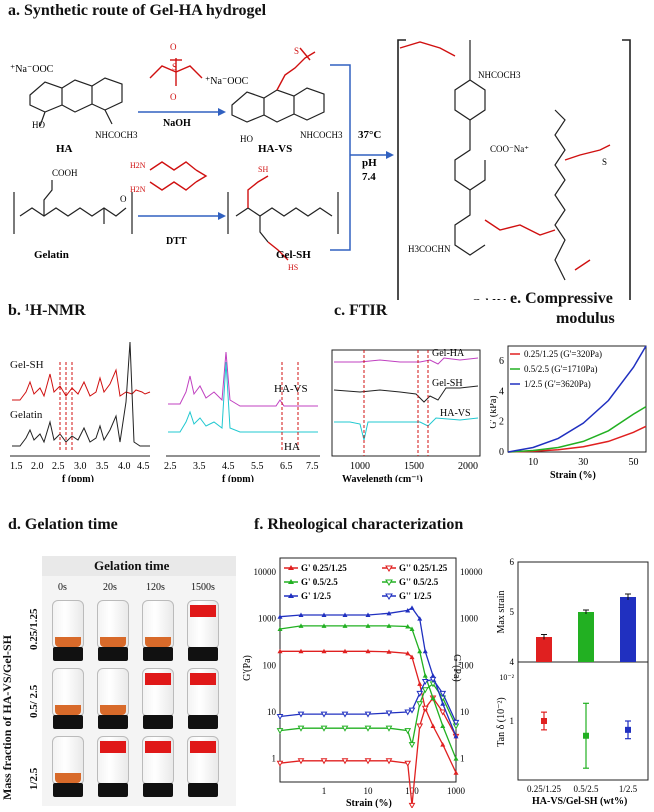  Describe the element at coordinates (583, 462) in the screenshot. I see `comp-xtick: 30` at that location.